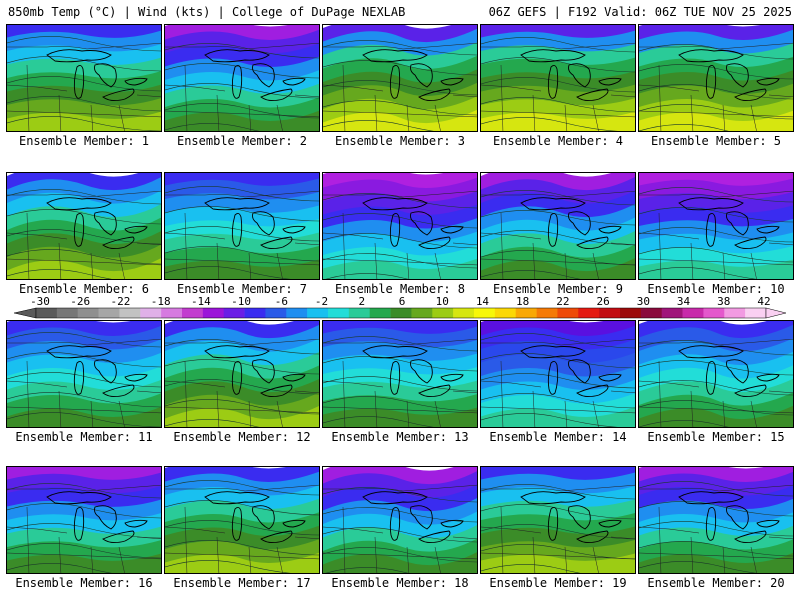 This screenshot has width=800, height=600. Describe the element at coordinates (683, 301) in the screenshot. I see `colorbar-tick-label: 34` at that location.